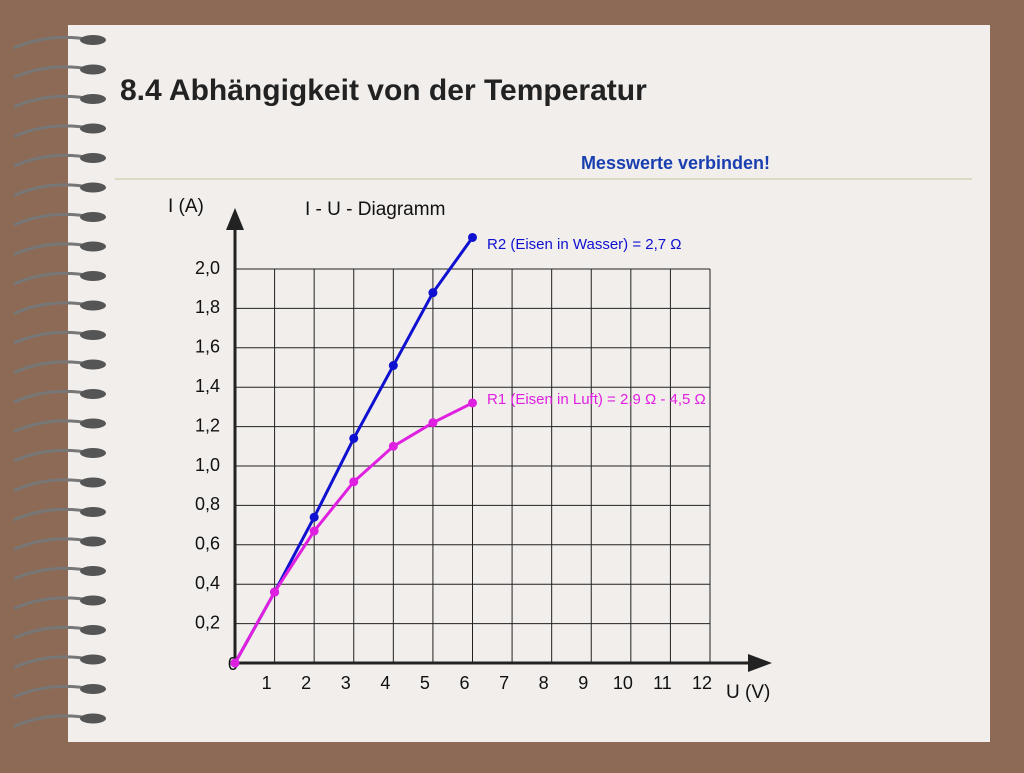  What do you see at coordinates (760, 663) in the screenshot?
I see `x-arrow` at bounding box center [760, 663].